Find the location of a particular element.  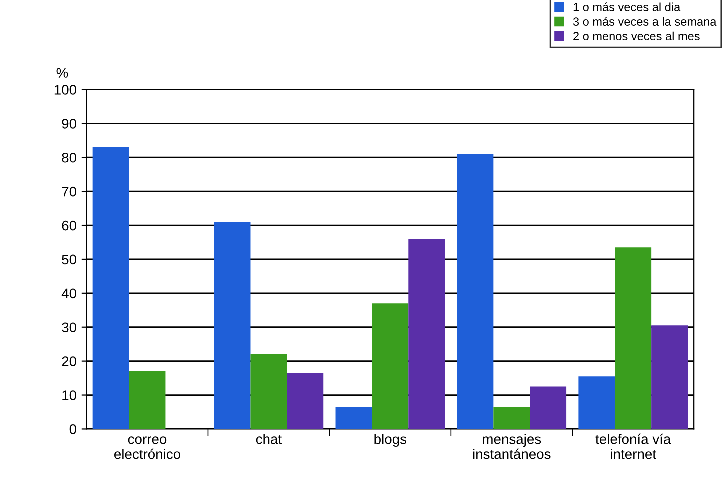

legend-label: 1 o más veces al dia is located at coordinates (627, 7).